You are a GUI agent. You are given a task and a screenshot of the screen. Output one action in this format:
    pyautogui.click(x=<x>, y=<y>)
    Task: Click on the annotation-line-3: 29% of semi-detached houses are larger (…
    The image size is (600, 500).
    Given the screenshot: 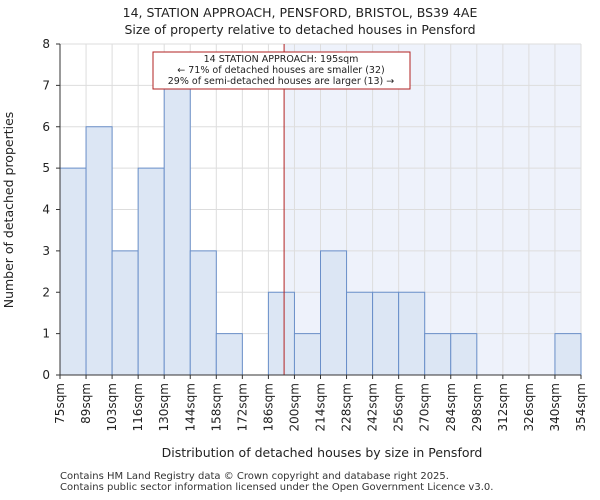 What is the action you would take?
    pyautogui.click(x=281, y=81)
    